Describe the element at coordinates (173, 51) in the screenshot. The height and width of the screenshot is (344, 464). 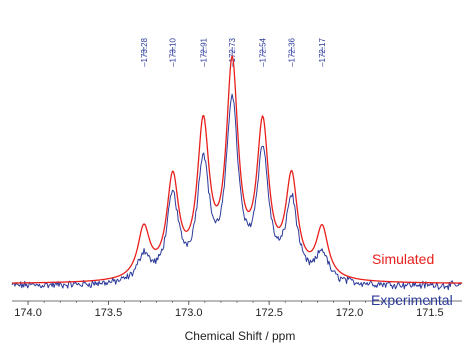
I see `peak-label: –173.10` at that location.